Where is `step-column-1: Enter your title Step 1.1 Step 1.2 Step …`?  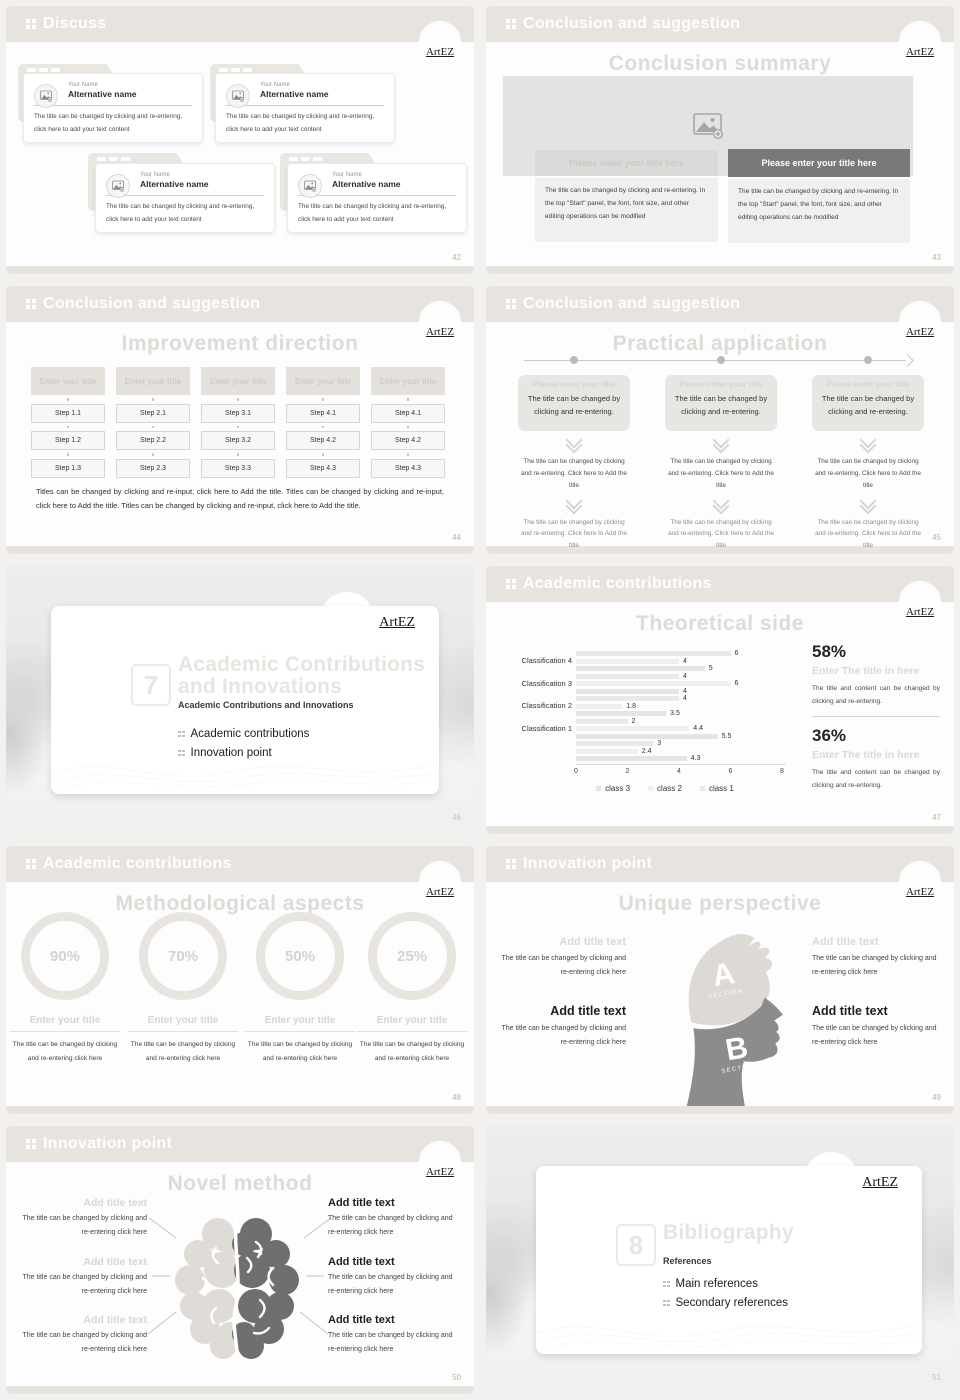 step-column-1: Enter your title Step 1.1 Step 1.2 Step … is located at coordinates (68, 422).